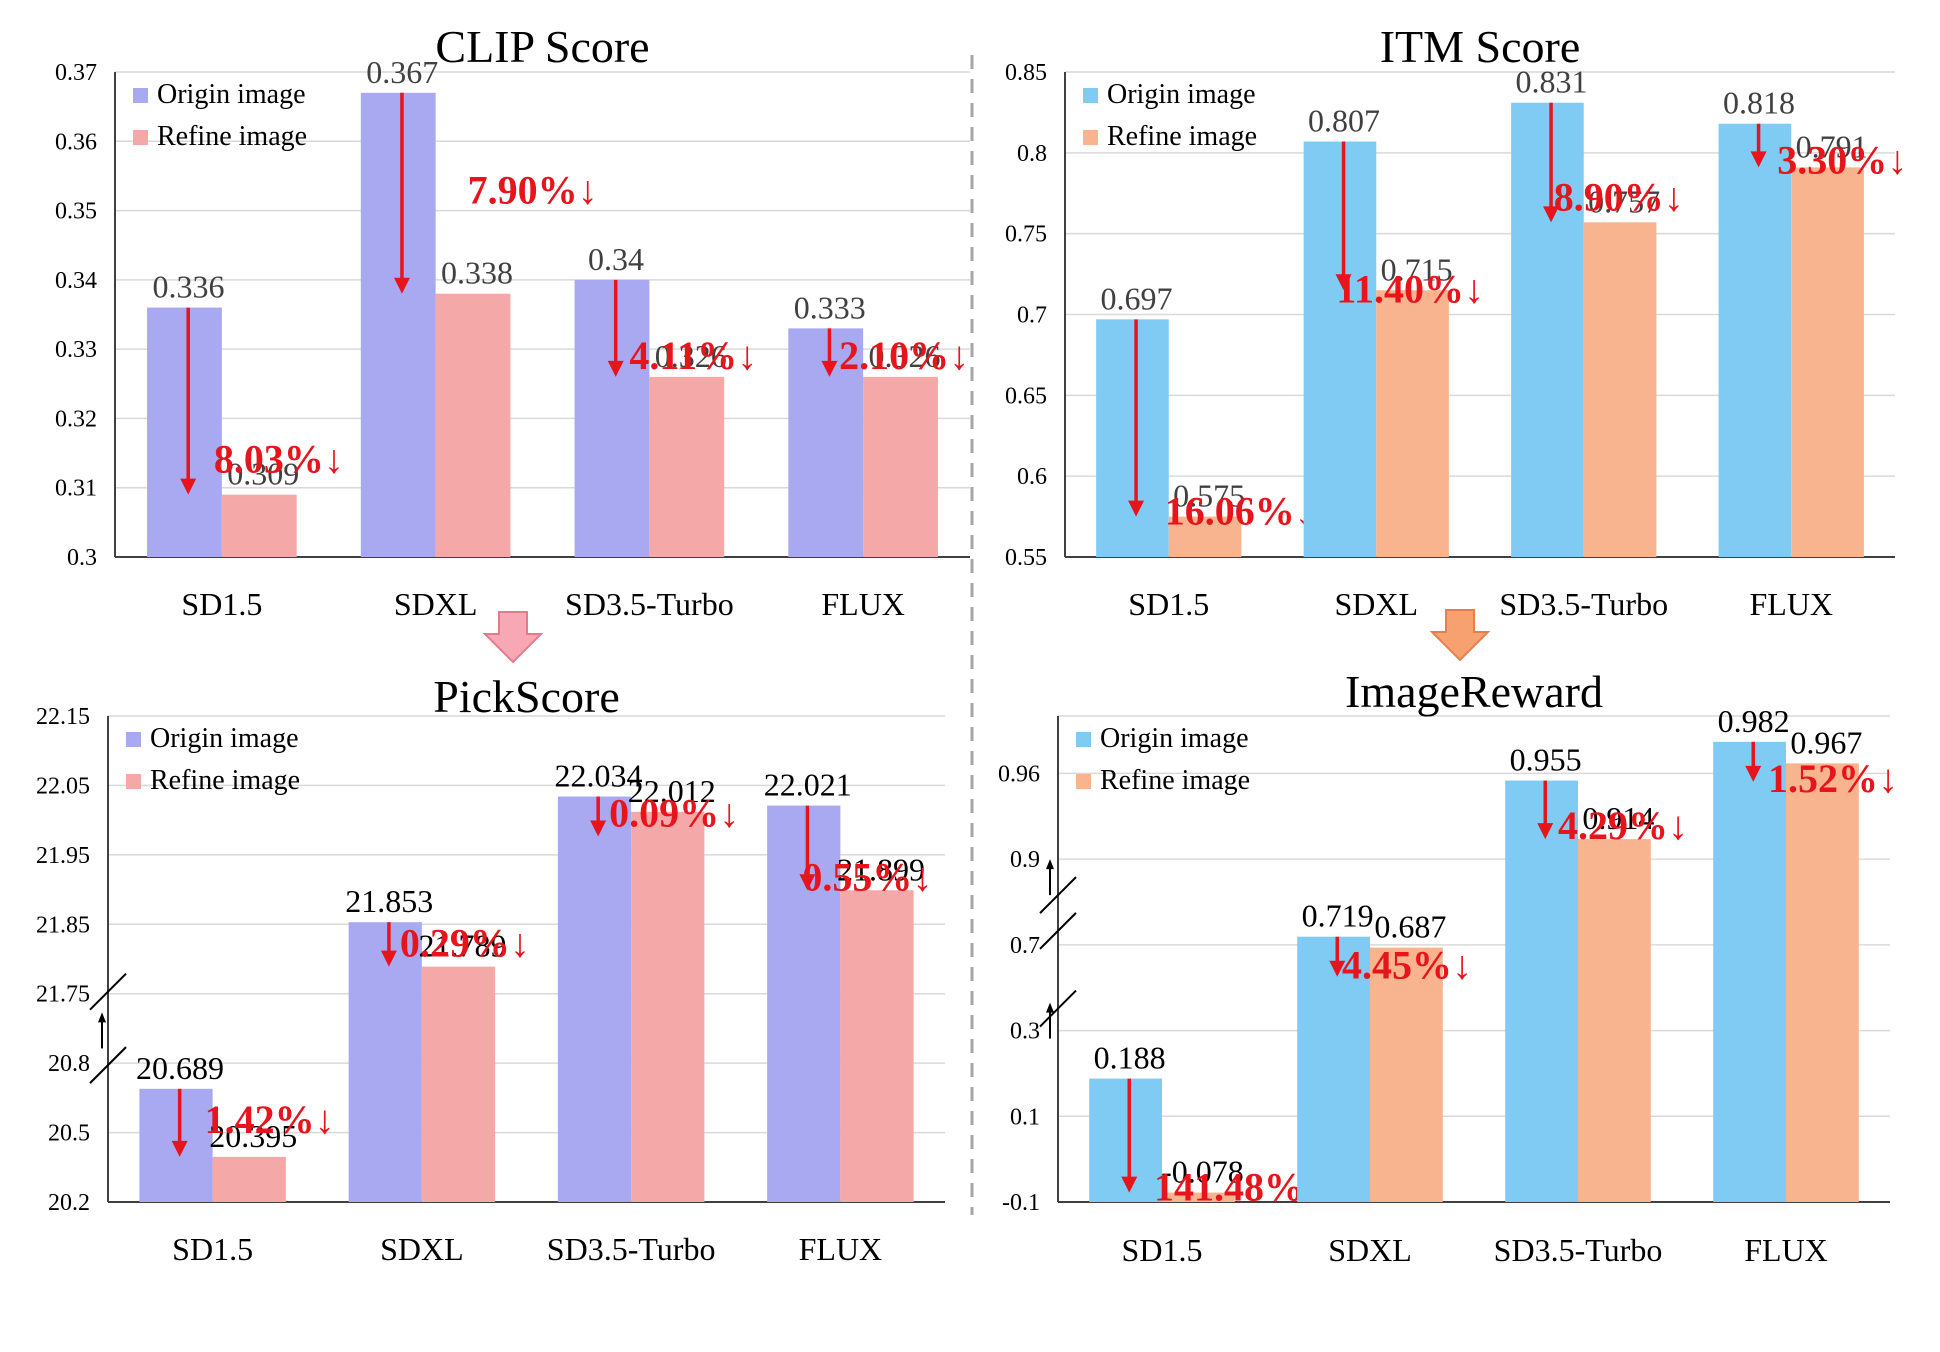  Describe the element at coordinates (672, 791) in the screenshot. I see `data-label-refine: 22.012` at that location.